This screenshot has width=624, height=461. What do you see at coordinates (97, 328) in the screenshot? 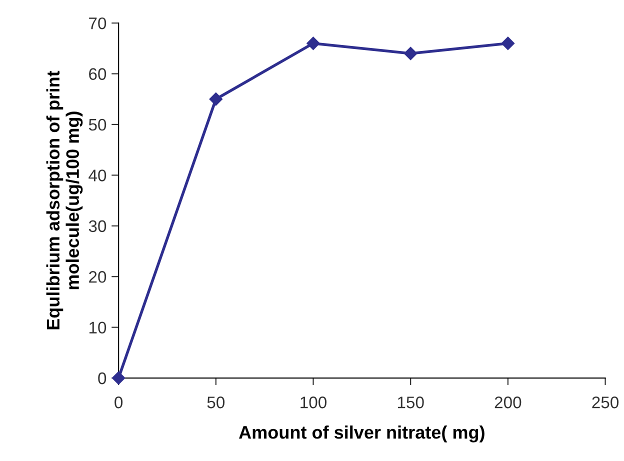
I see `y-tick-label: 10` at bounding box center [97, 328].